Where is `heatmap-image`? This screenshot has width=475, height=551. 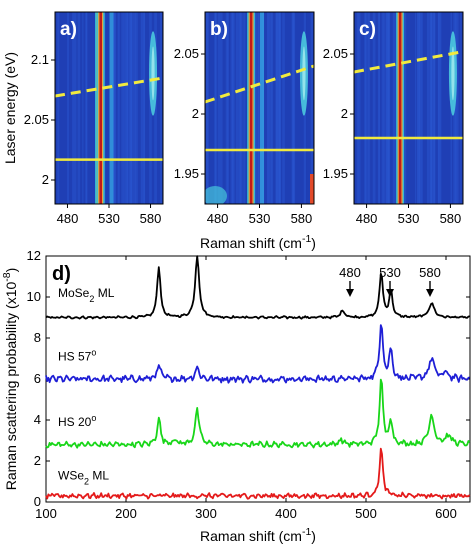
heatmap-image is located at coordinates (259, 108).